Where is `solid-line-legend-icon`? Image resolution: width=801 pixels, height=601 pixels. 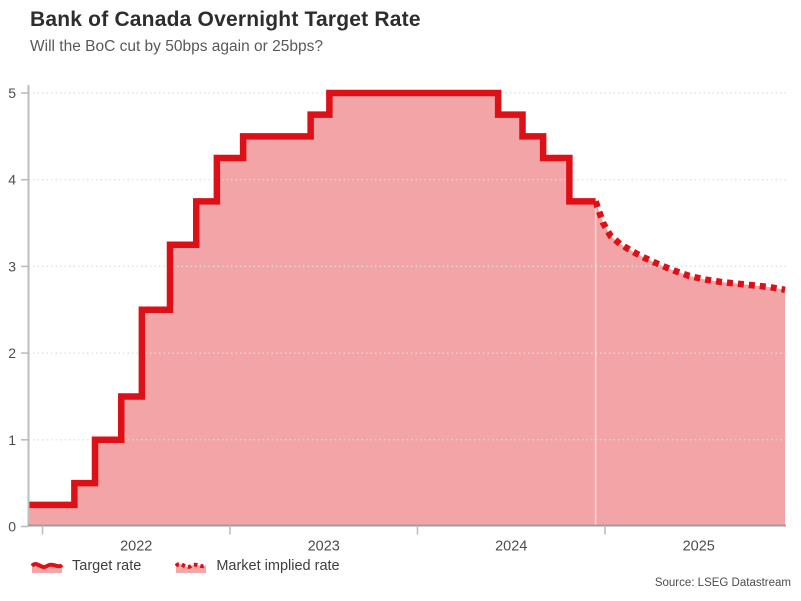 solid-line-legend-icon is located at coordinates (47, 567).